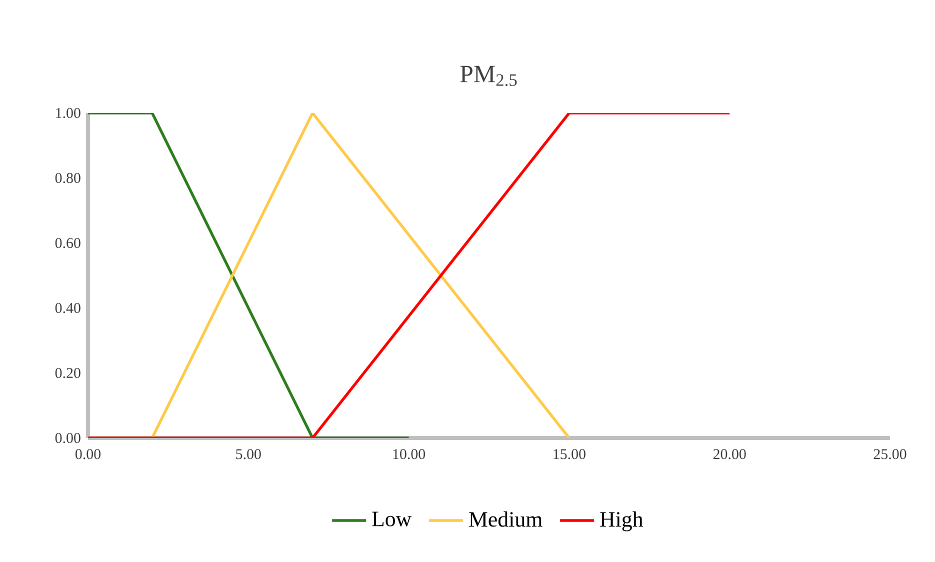 The width and height of the screenshot is (935, 562). What do you see at coordinates (890, 454) in the screenshot?
I see `x-tick-label: 25.00` at bounding box center [890, 454].